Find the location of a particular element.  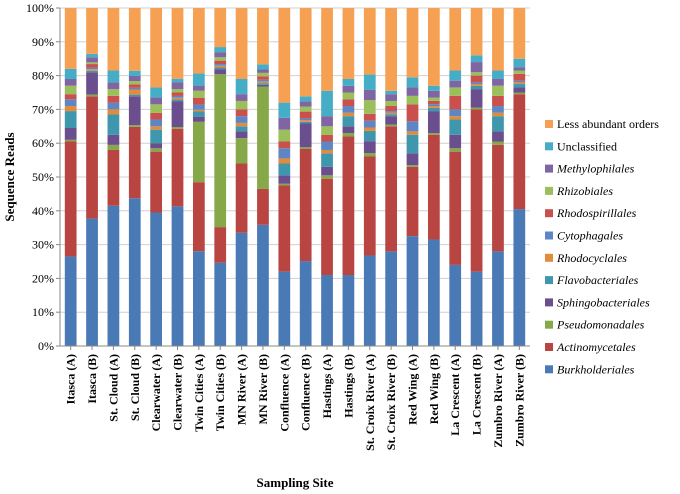

x-tick-label: Clearwater (A) is located at coordinates (156, 392).